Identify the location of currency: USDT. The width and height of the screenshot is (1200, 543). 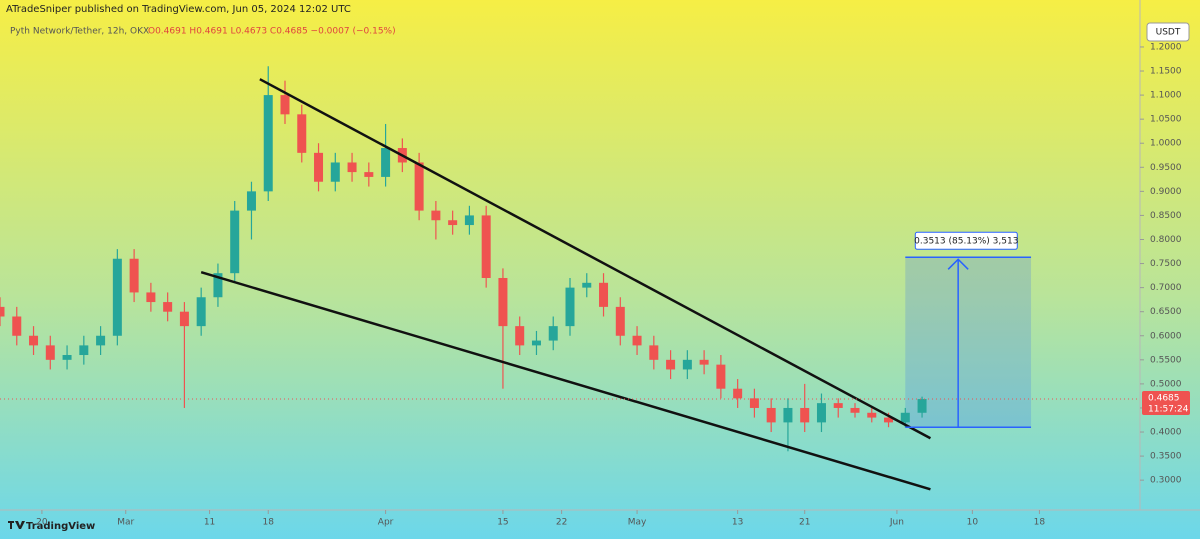
(1168, 33).